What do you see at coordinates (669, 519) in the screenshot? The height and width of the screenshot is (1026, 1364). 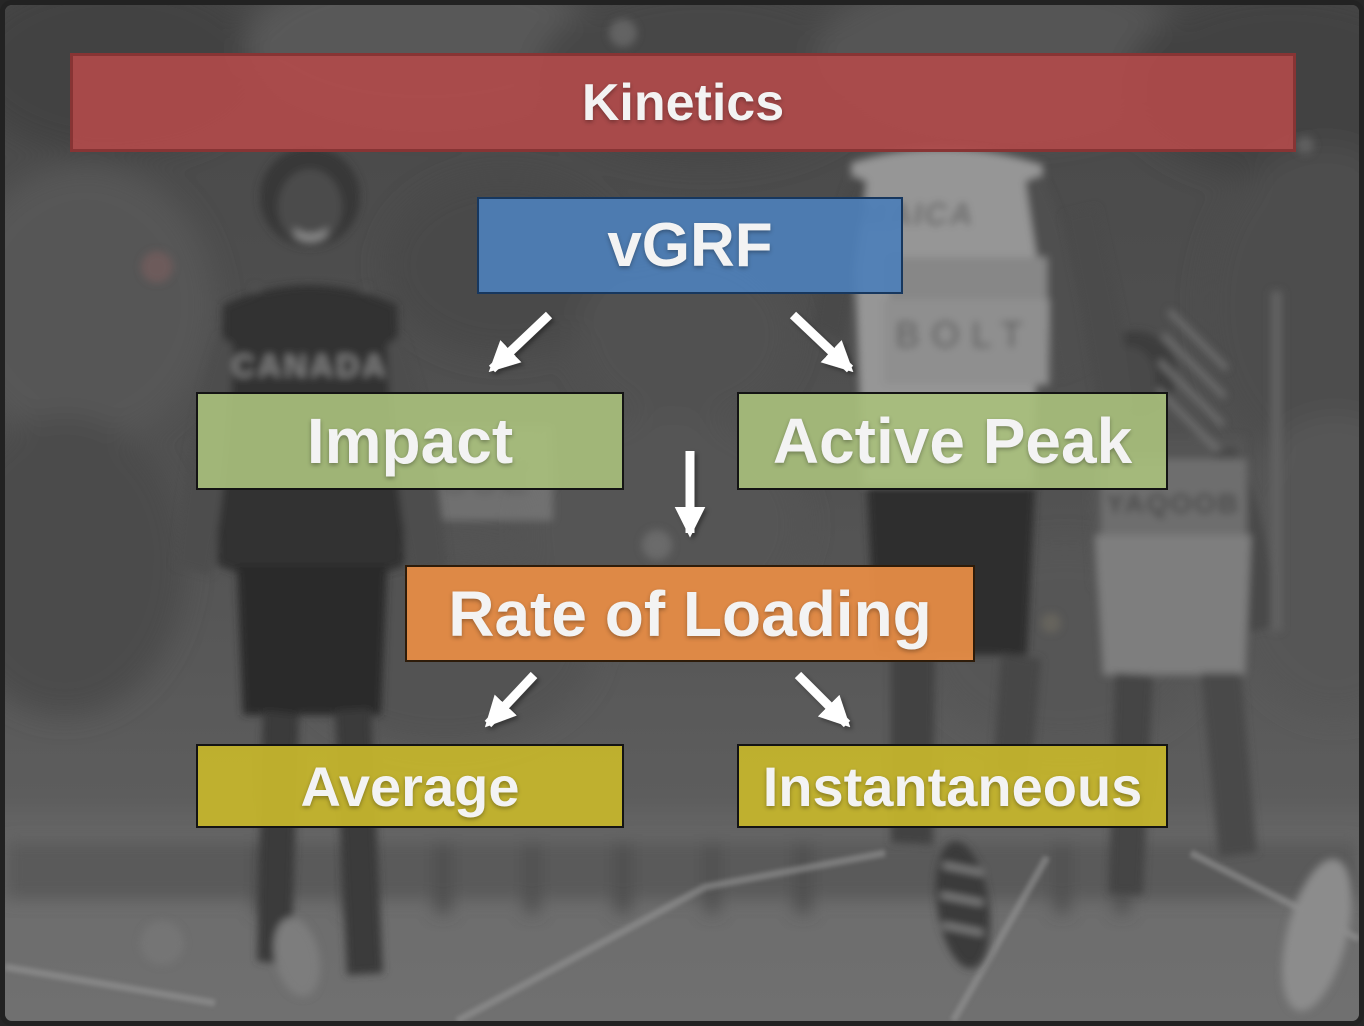 I see `flow-arrows` at bounding box center [669, 519].